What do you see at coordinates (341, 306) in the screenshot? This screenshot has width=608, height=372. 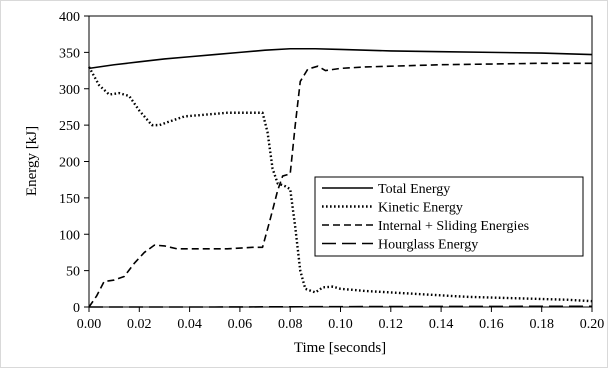 I see `series-line-hourglass-energy` at bounding box center [341, 306].